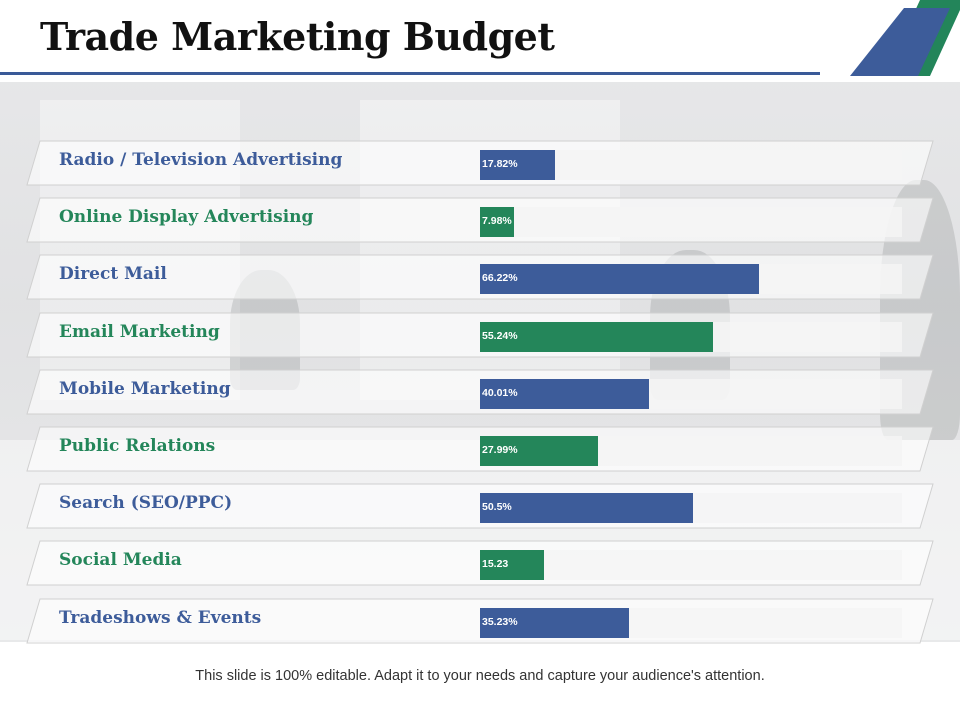  What do you see at coordinates (145, 388) in the screenshot?
I see `category-label: Mobile Marketing` at bounding box center [145, 388].